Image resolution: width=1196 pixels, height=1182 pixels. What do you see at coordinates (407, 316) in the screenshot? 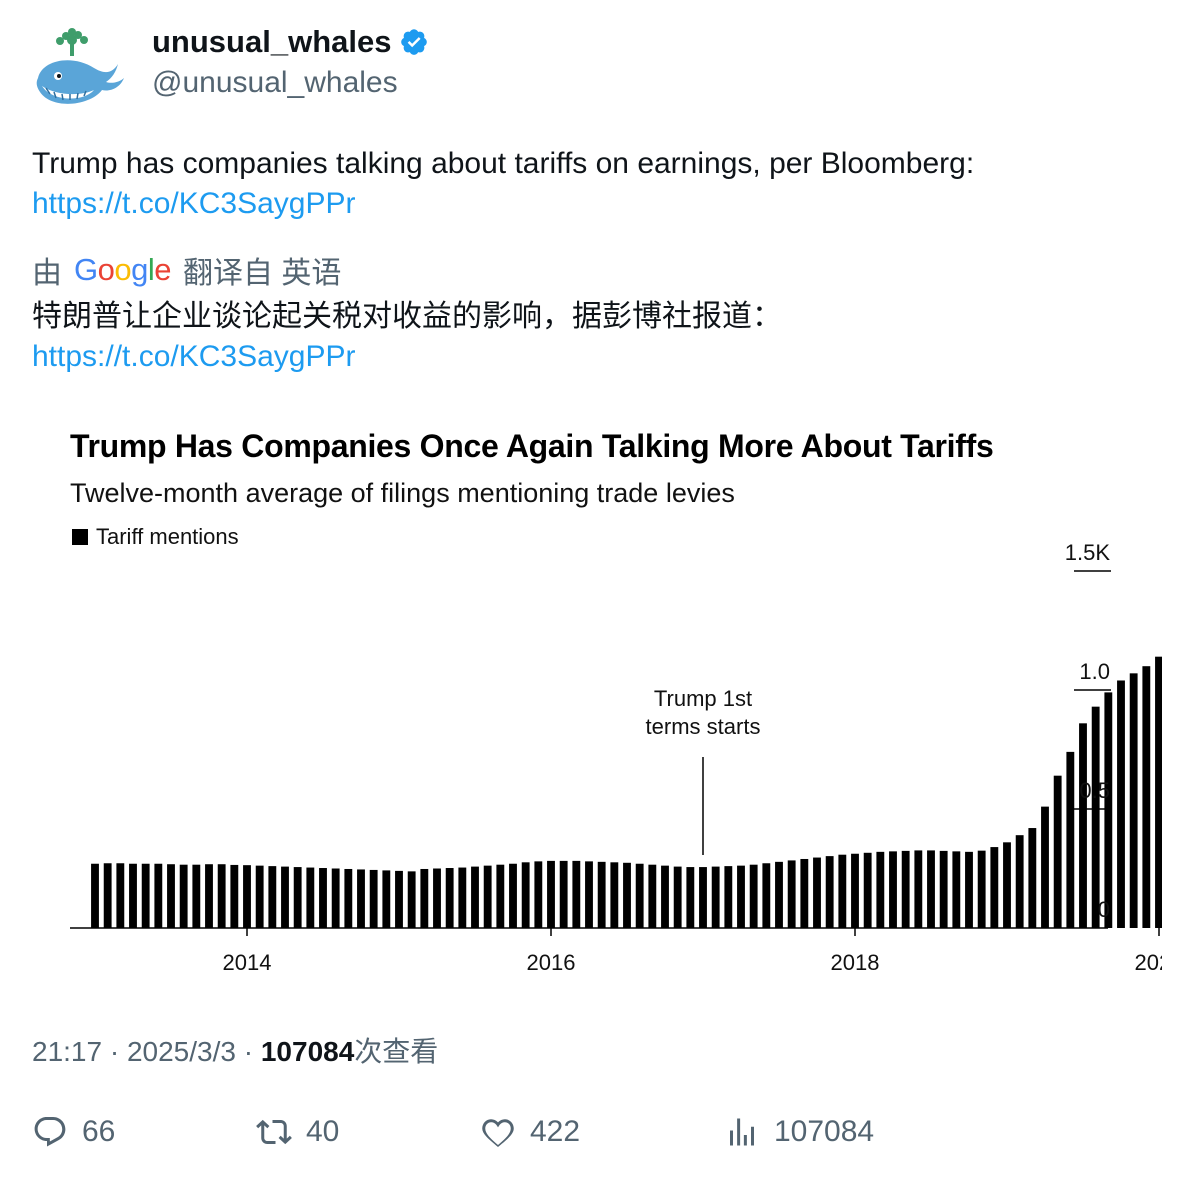
I see `translated-body: 特朗普让企业谈论起关税对收益的影响，据彭博社报道：` at bounding box center [407, 316].